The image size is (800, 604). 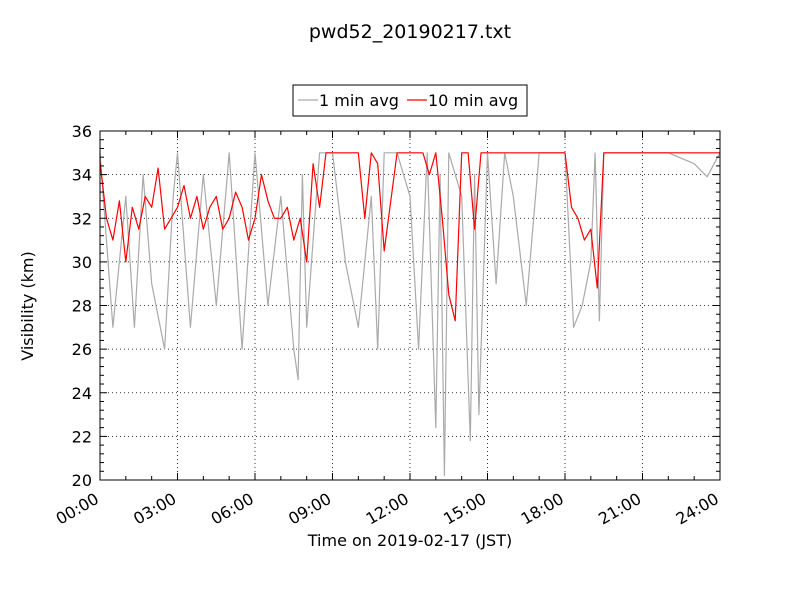 I want to click on y-tick-label: 36, so click(x=82, y=131).